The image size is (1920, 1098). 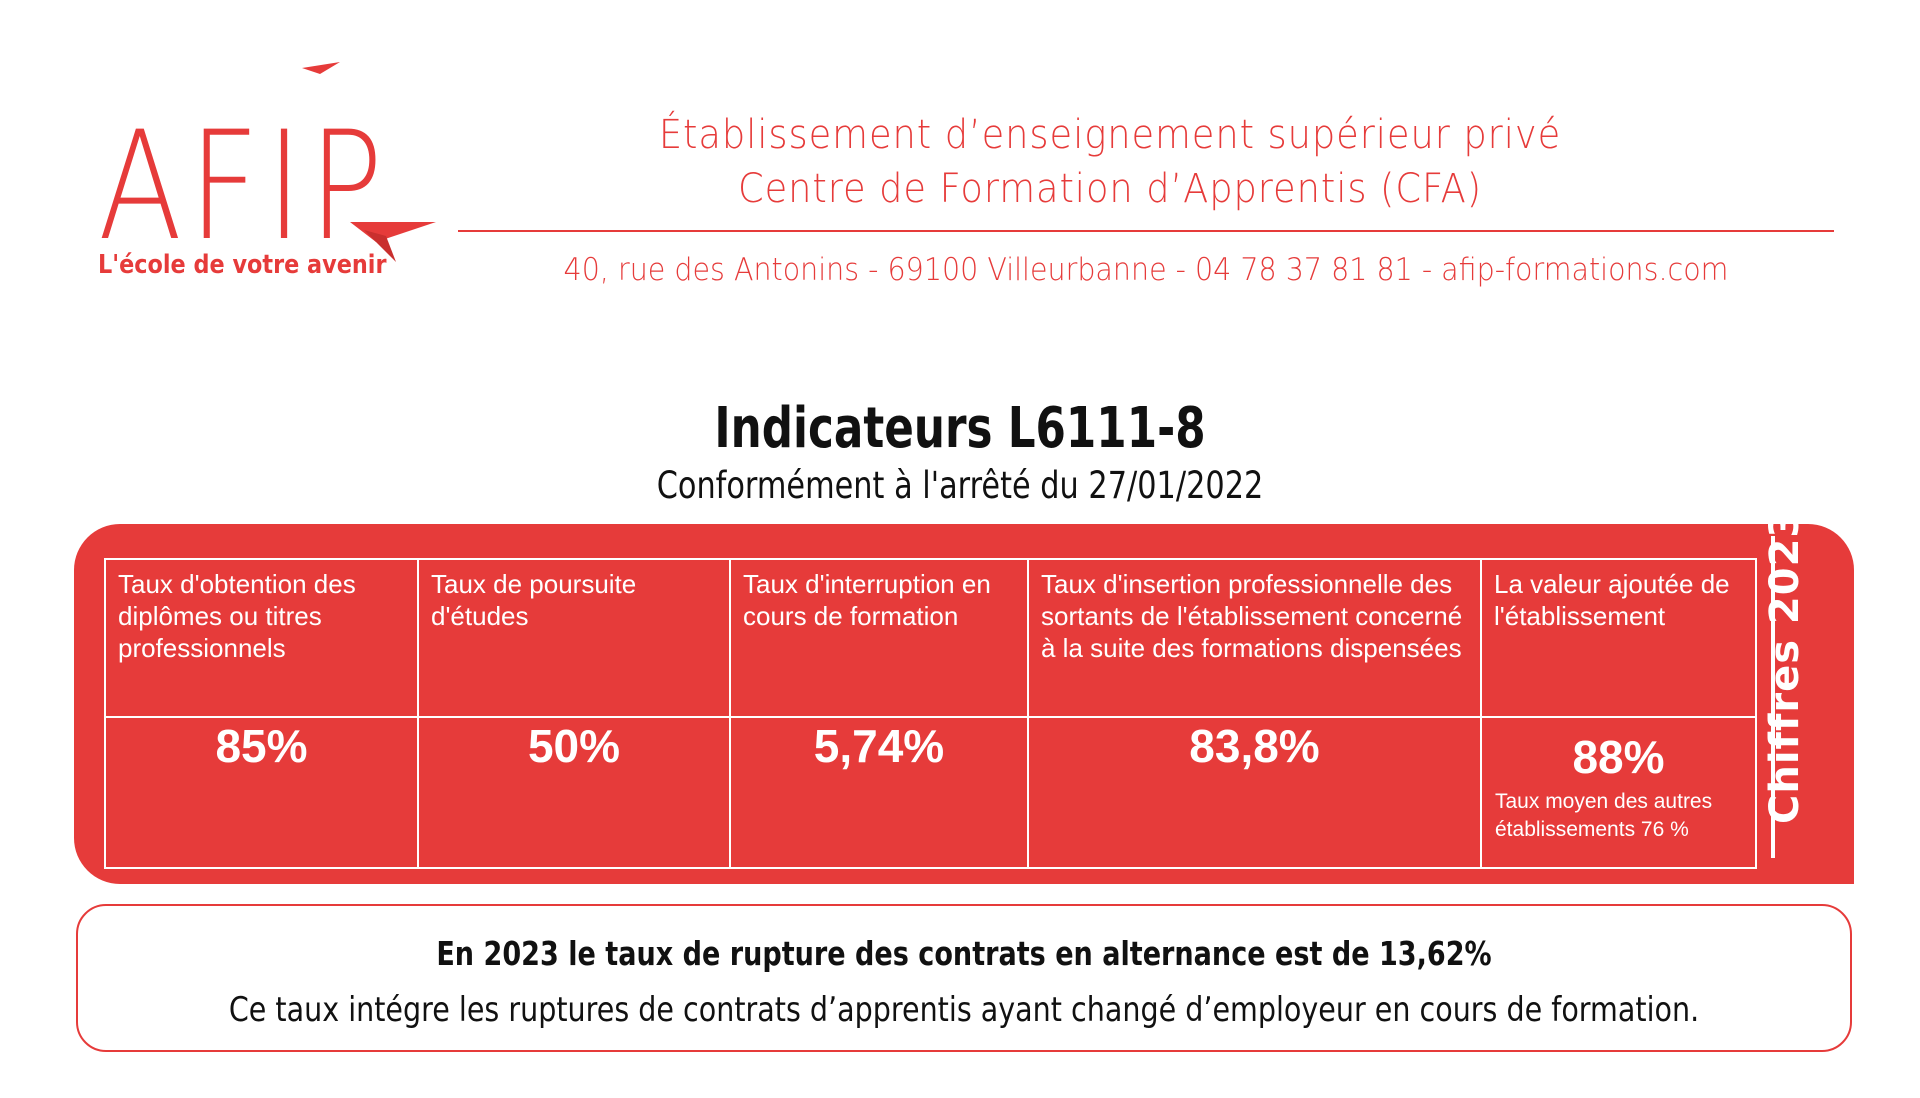 I want to click on logo-wordmark: AFIP, so click(x=244, y=187).